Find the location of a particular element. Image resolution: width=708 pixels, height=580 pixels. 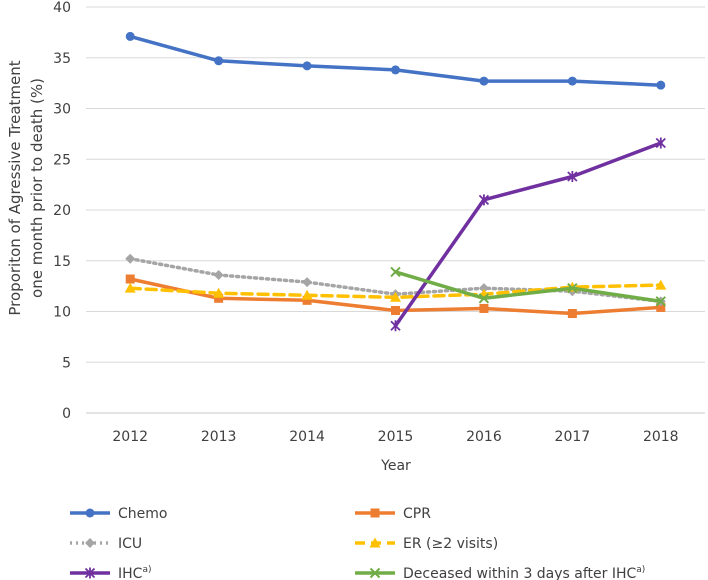

legend-superscript-ihc: a) is located at coordinates (146, 570).